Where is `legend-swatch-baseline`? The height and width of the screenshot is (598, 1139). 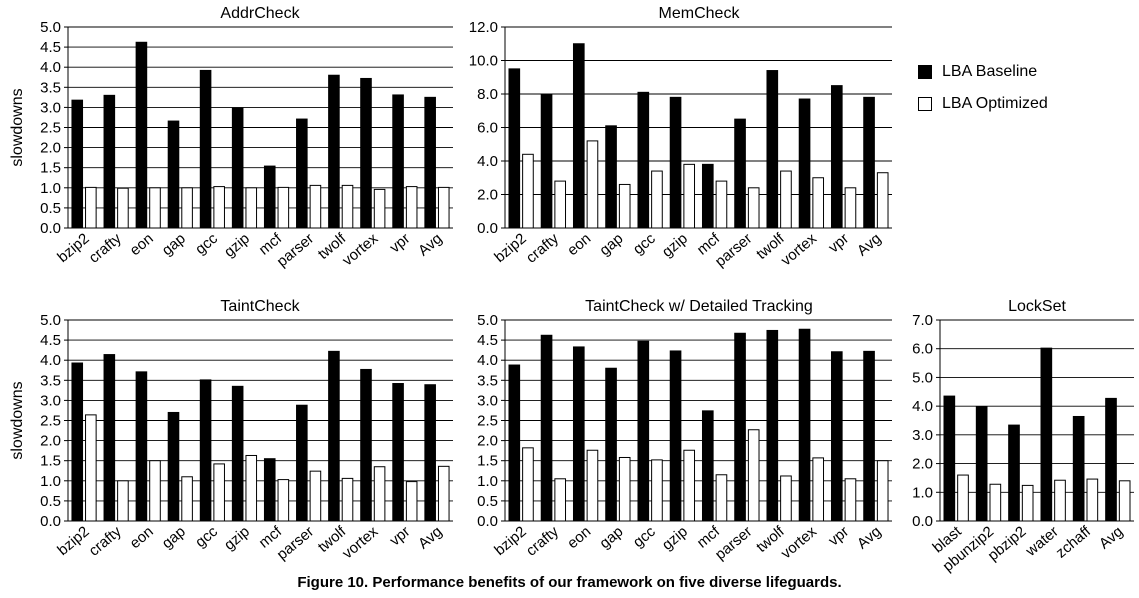 legend-swatch-baseline is located at coordinates (925, 72).